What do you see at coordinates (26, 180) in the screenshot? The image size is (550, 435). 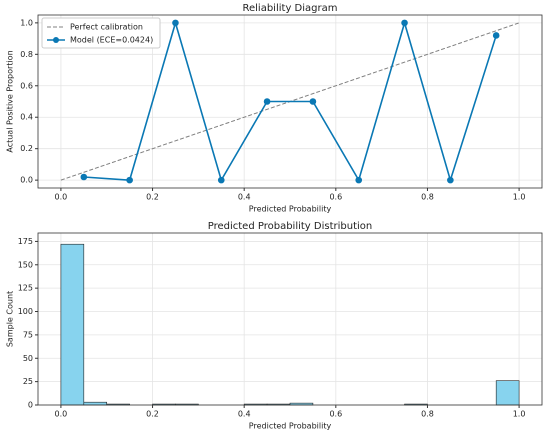 I see `y-tick-label: 0.0` at bounding box center [26, 180].